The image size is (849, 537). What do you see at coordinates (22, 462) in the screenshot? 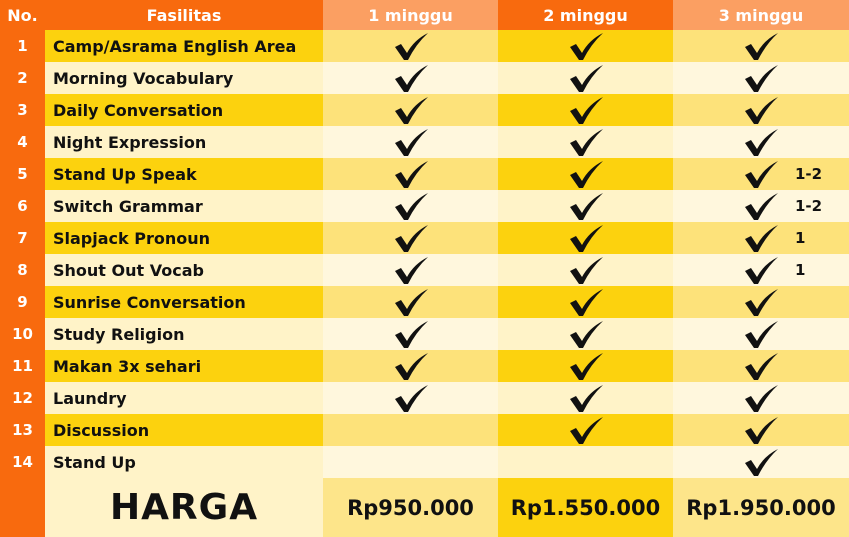
I see `row-number: 14` at bounding box center [22, 462].